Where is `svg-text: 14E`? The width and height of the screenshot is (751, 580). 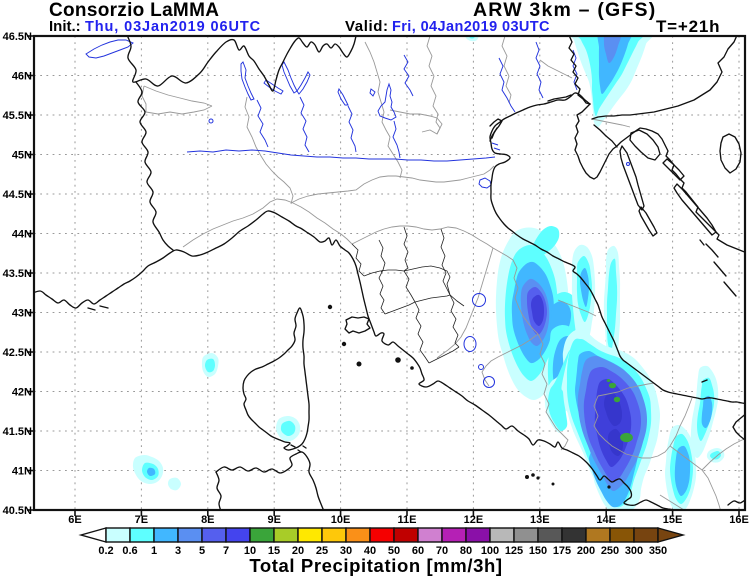
svg-text: 14E is located at coordinates (606, 520).